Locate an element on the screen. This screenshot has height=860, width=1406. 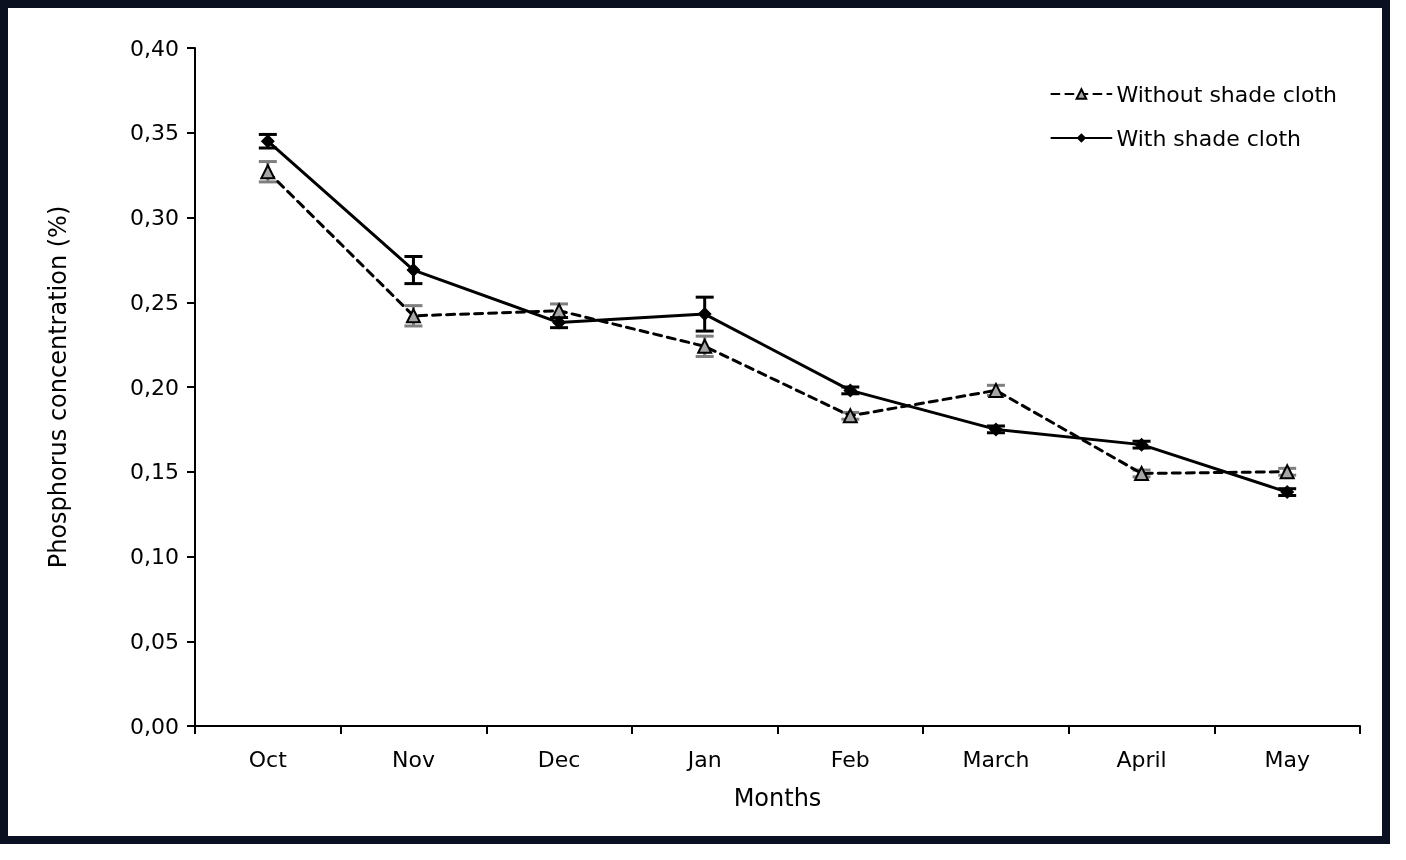
y-tick-label: 0,40 is located at coordinates (154, 48).